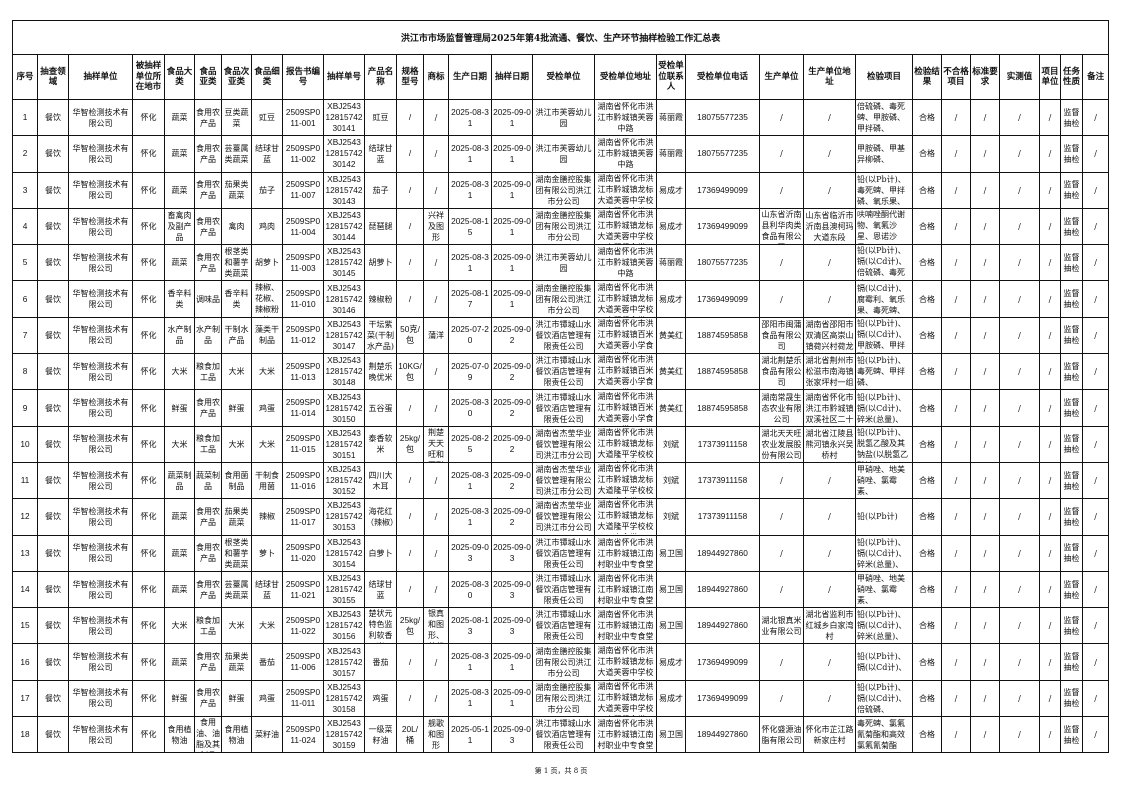 This screenshot has width=1122, height=793. What do you see at coordinates (179, 154) in the screenshot?
I see `cell-food-category: 蔬菜` at bounding box center [179, 154].